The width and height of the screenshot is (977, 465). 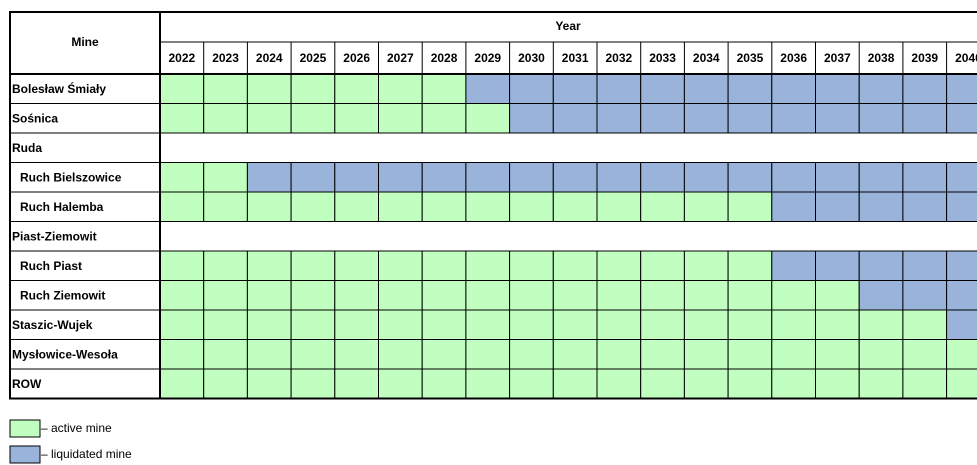 I want to click on year-label: 2029, so click(x=487, y=58).